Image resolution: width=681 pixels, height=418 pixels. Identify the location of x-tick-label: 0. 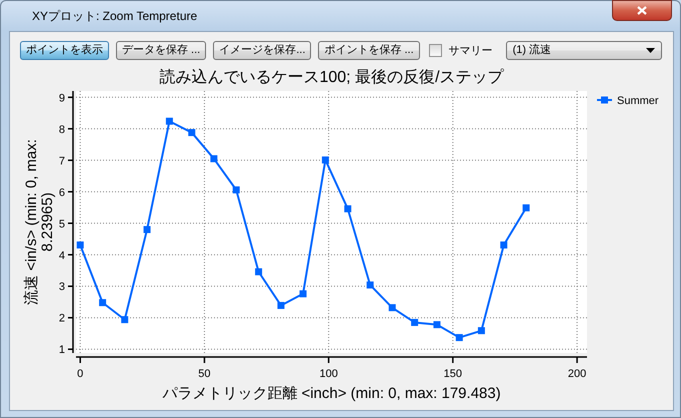
(80, 374).